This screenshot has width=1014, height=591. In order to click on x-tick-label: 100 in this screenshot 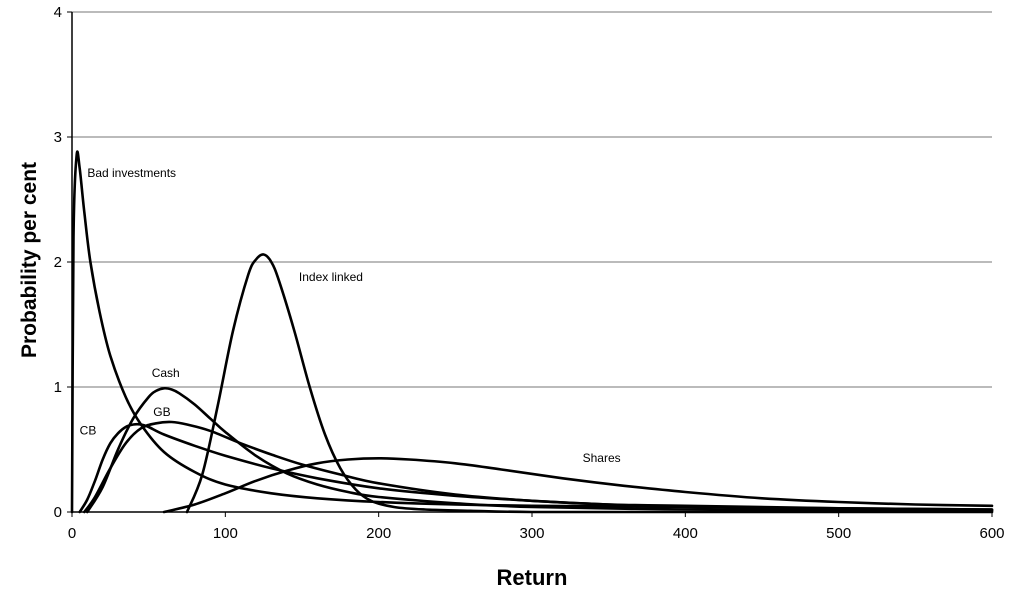, I will do `click(225, 533)`.